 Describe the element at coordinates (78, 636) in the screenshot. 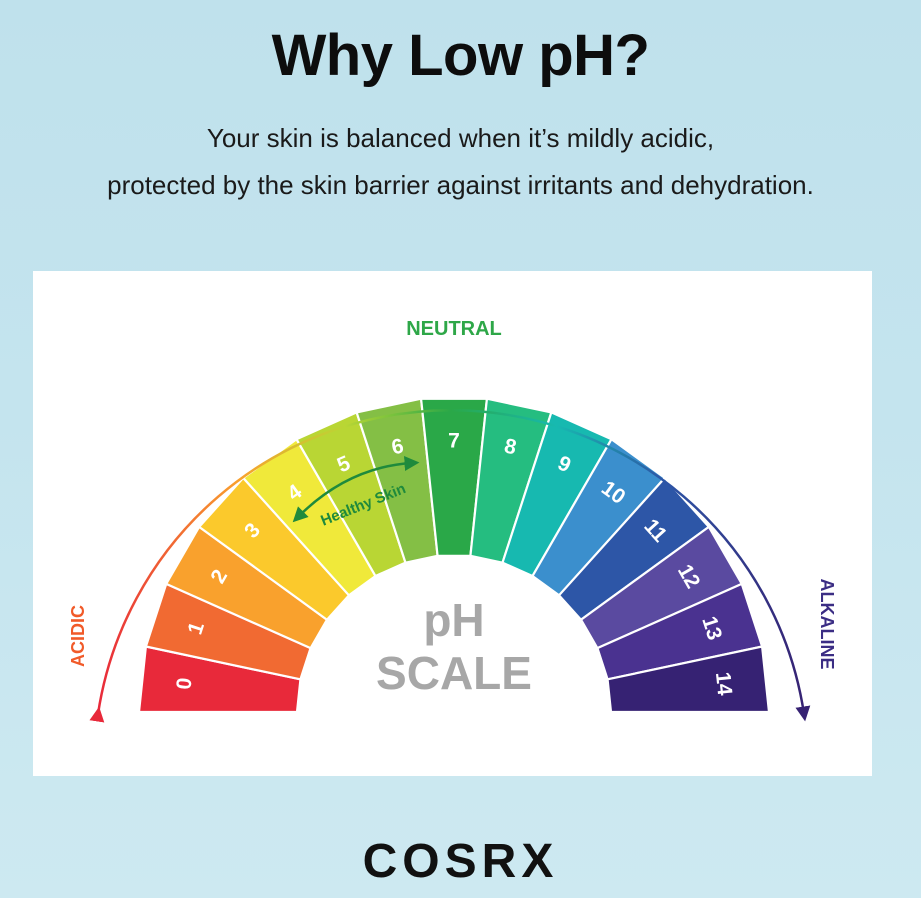

I see `acidic-label: ACIDIC` at that location.